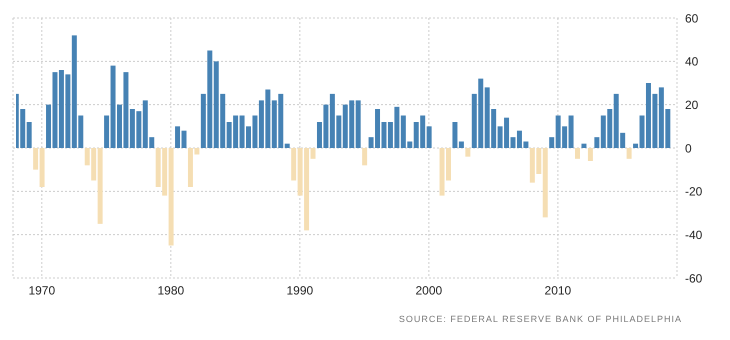 The height and width of the screenshot is (340, 730). What do you see at coordinates (540, 319) in the screenshot?
I see `source-note: SOURCE: FEDERAL RESERVE BANK OF PHILADELPHIA` at bounding box center [540, 319].